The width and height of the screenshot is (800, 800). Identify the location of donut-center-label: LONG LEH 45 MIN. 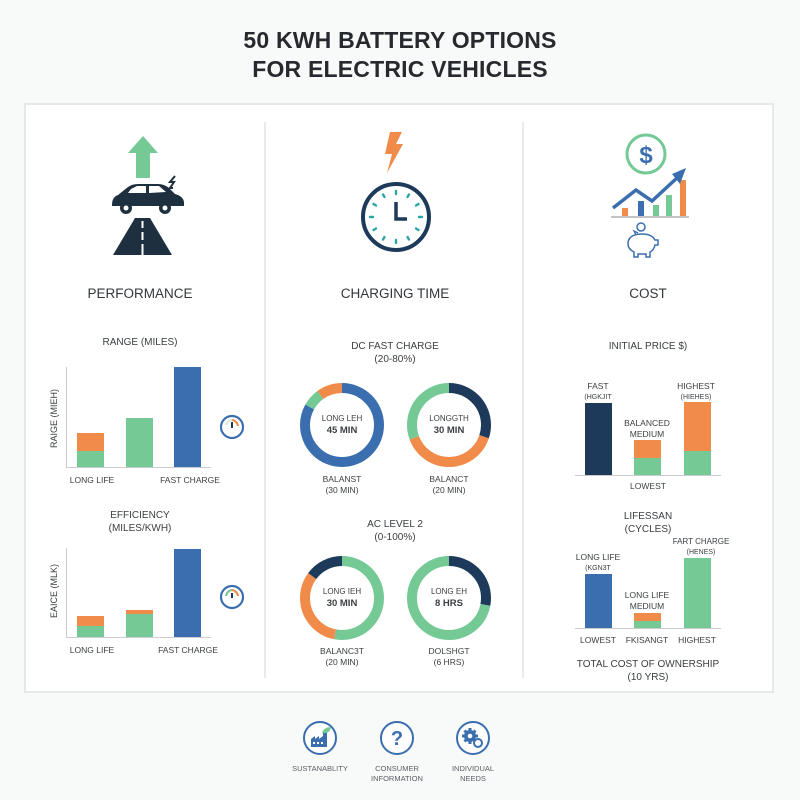
(342, 425).